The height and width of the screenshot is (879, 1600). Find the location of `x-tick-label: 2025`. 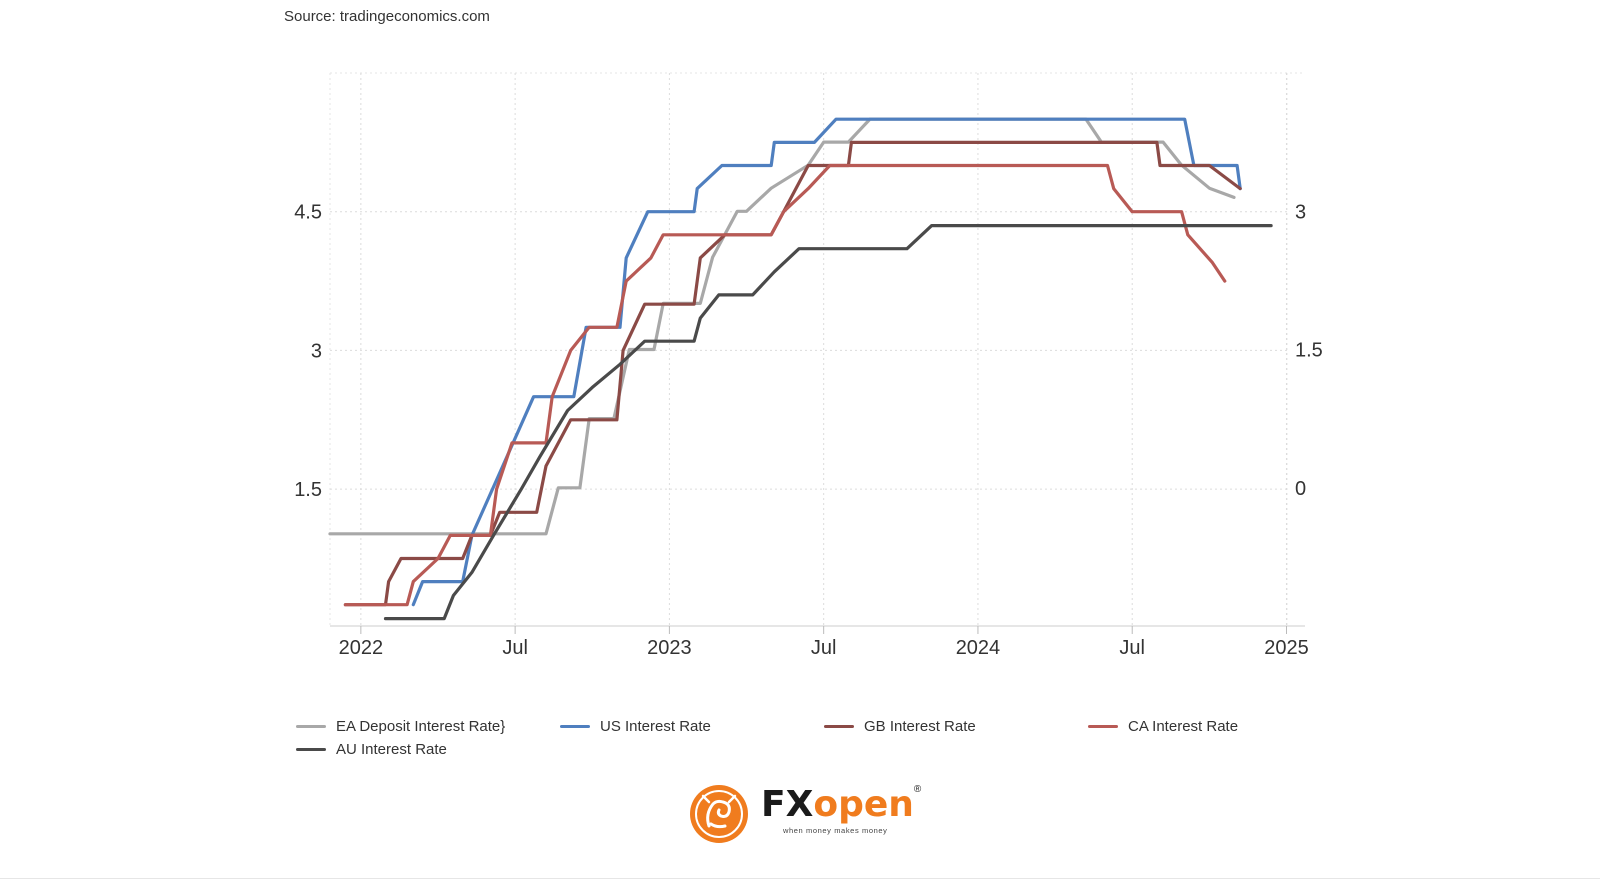

x-tick-label: 2025 is located at coordinates (1286, 648).